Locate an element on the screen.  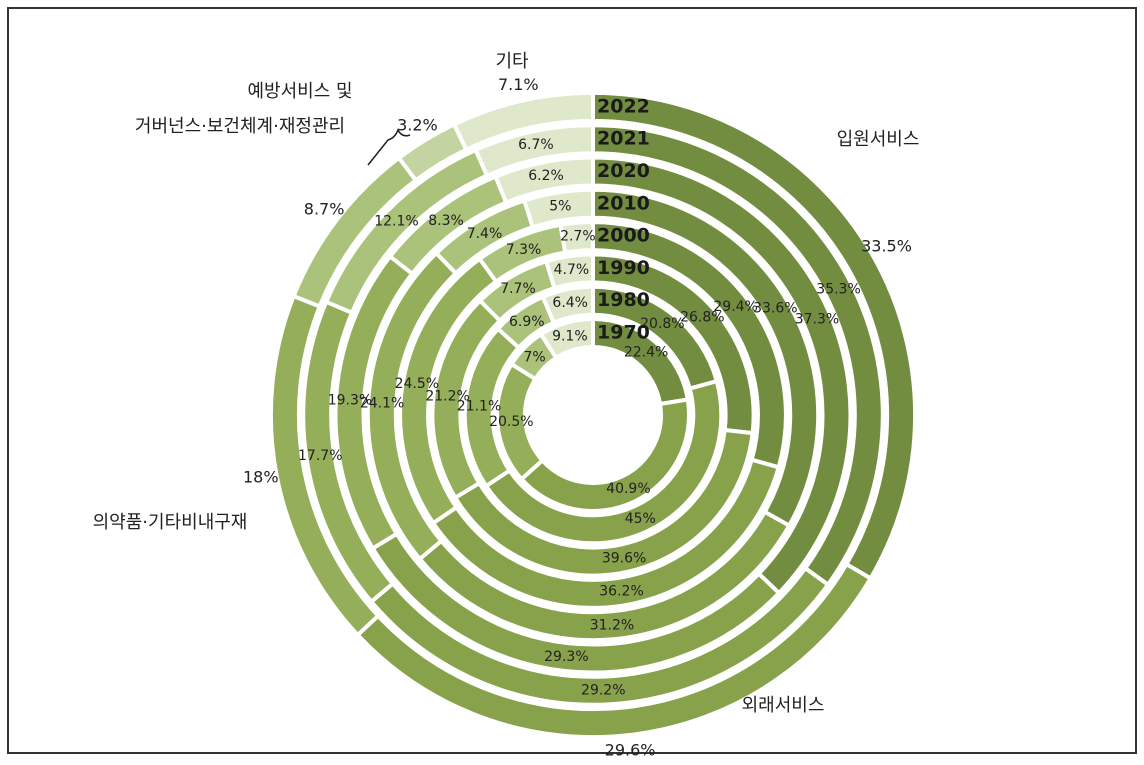
category-label: 거버넌스·보건체계·재정관리 is located at coordinates (240, 126).